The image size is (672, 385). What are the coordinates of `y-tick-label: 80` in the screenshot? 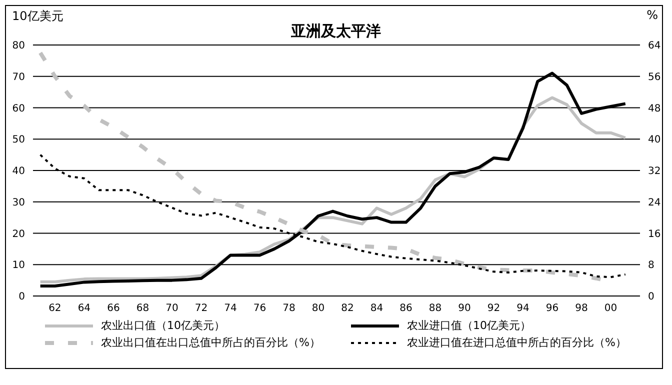 It's located at (18, 46).